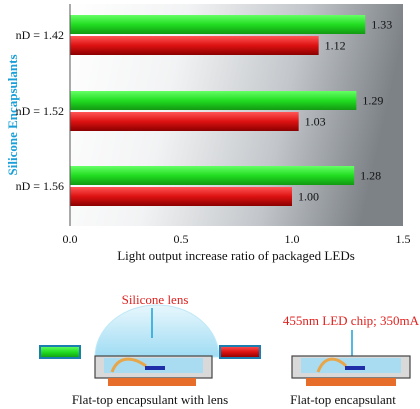 The image size is (420, 409). What do you see at coordinates (372, 101) in the screenshot?
I see `value-label-green-1: 1.29` at bounding box center [372, 101].